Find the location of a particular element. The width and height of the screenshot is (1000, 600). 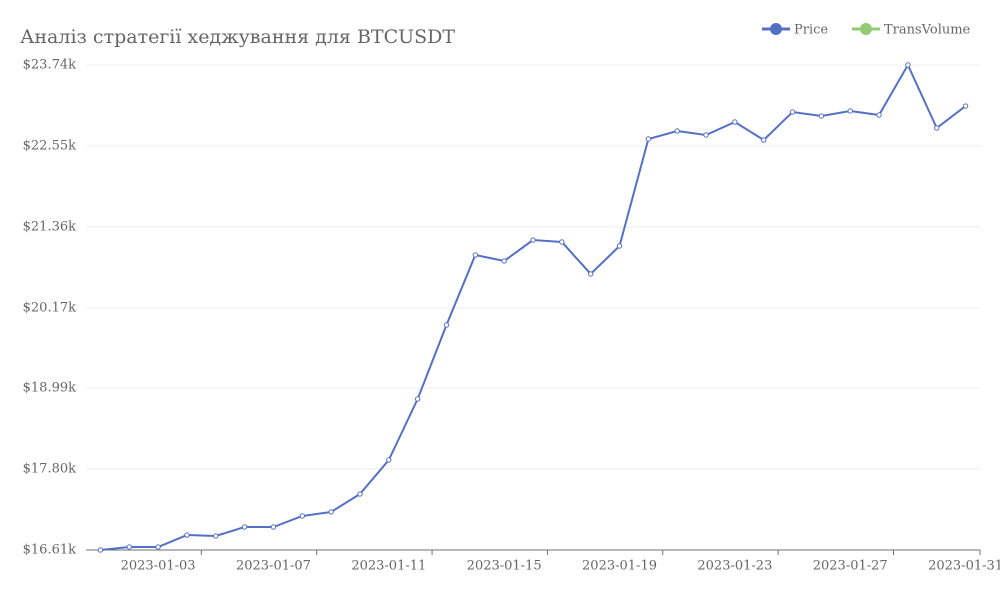

y-tick-label: $23.74k is located at coordinates (49, 65).